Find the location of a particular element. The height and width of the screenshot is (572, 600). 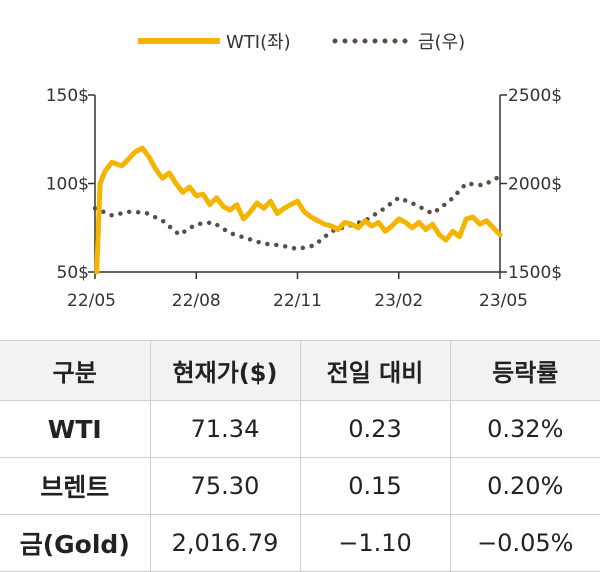

table-row: WTI 71.34 0.23 0.32% is located at coordinates (300, 429).